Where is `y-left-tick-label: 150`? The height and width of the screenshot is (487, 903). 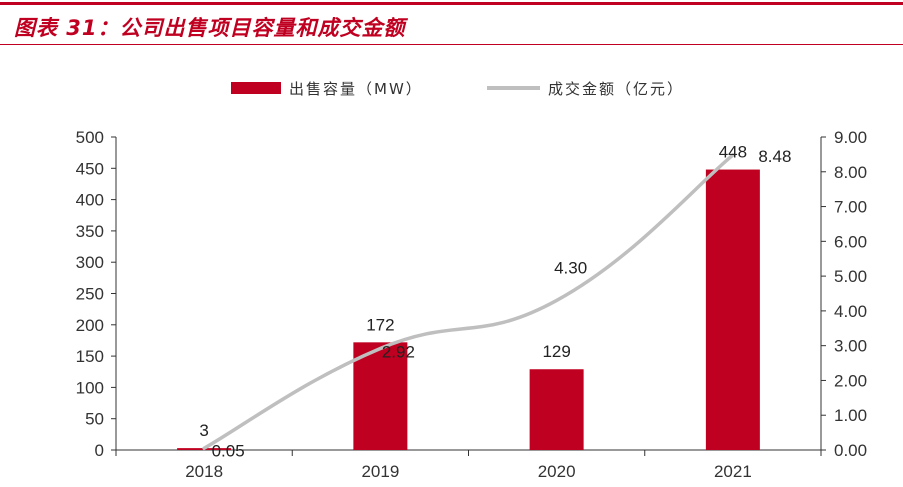
y-left-tick-label: 150 is located at coordinates (90, 356).